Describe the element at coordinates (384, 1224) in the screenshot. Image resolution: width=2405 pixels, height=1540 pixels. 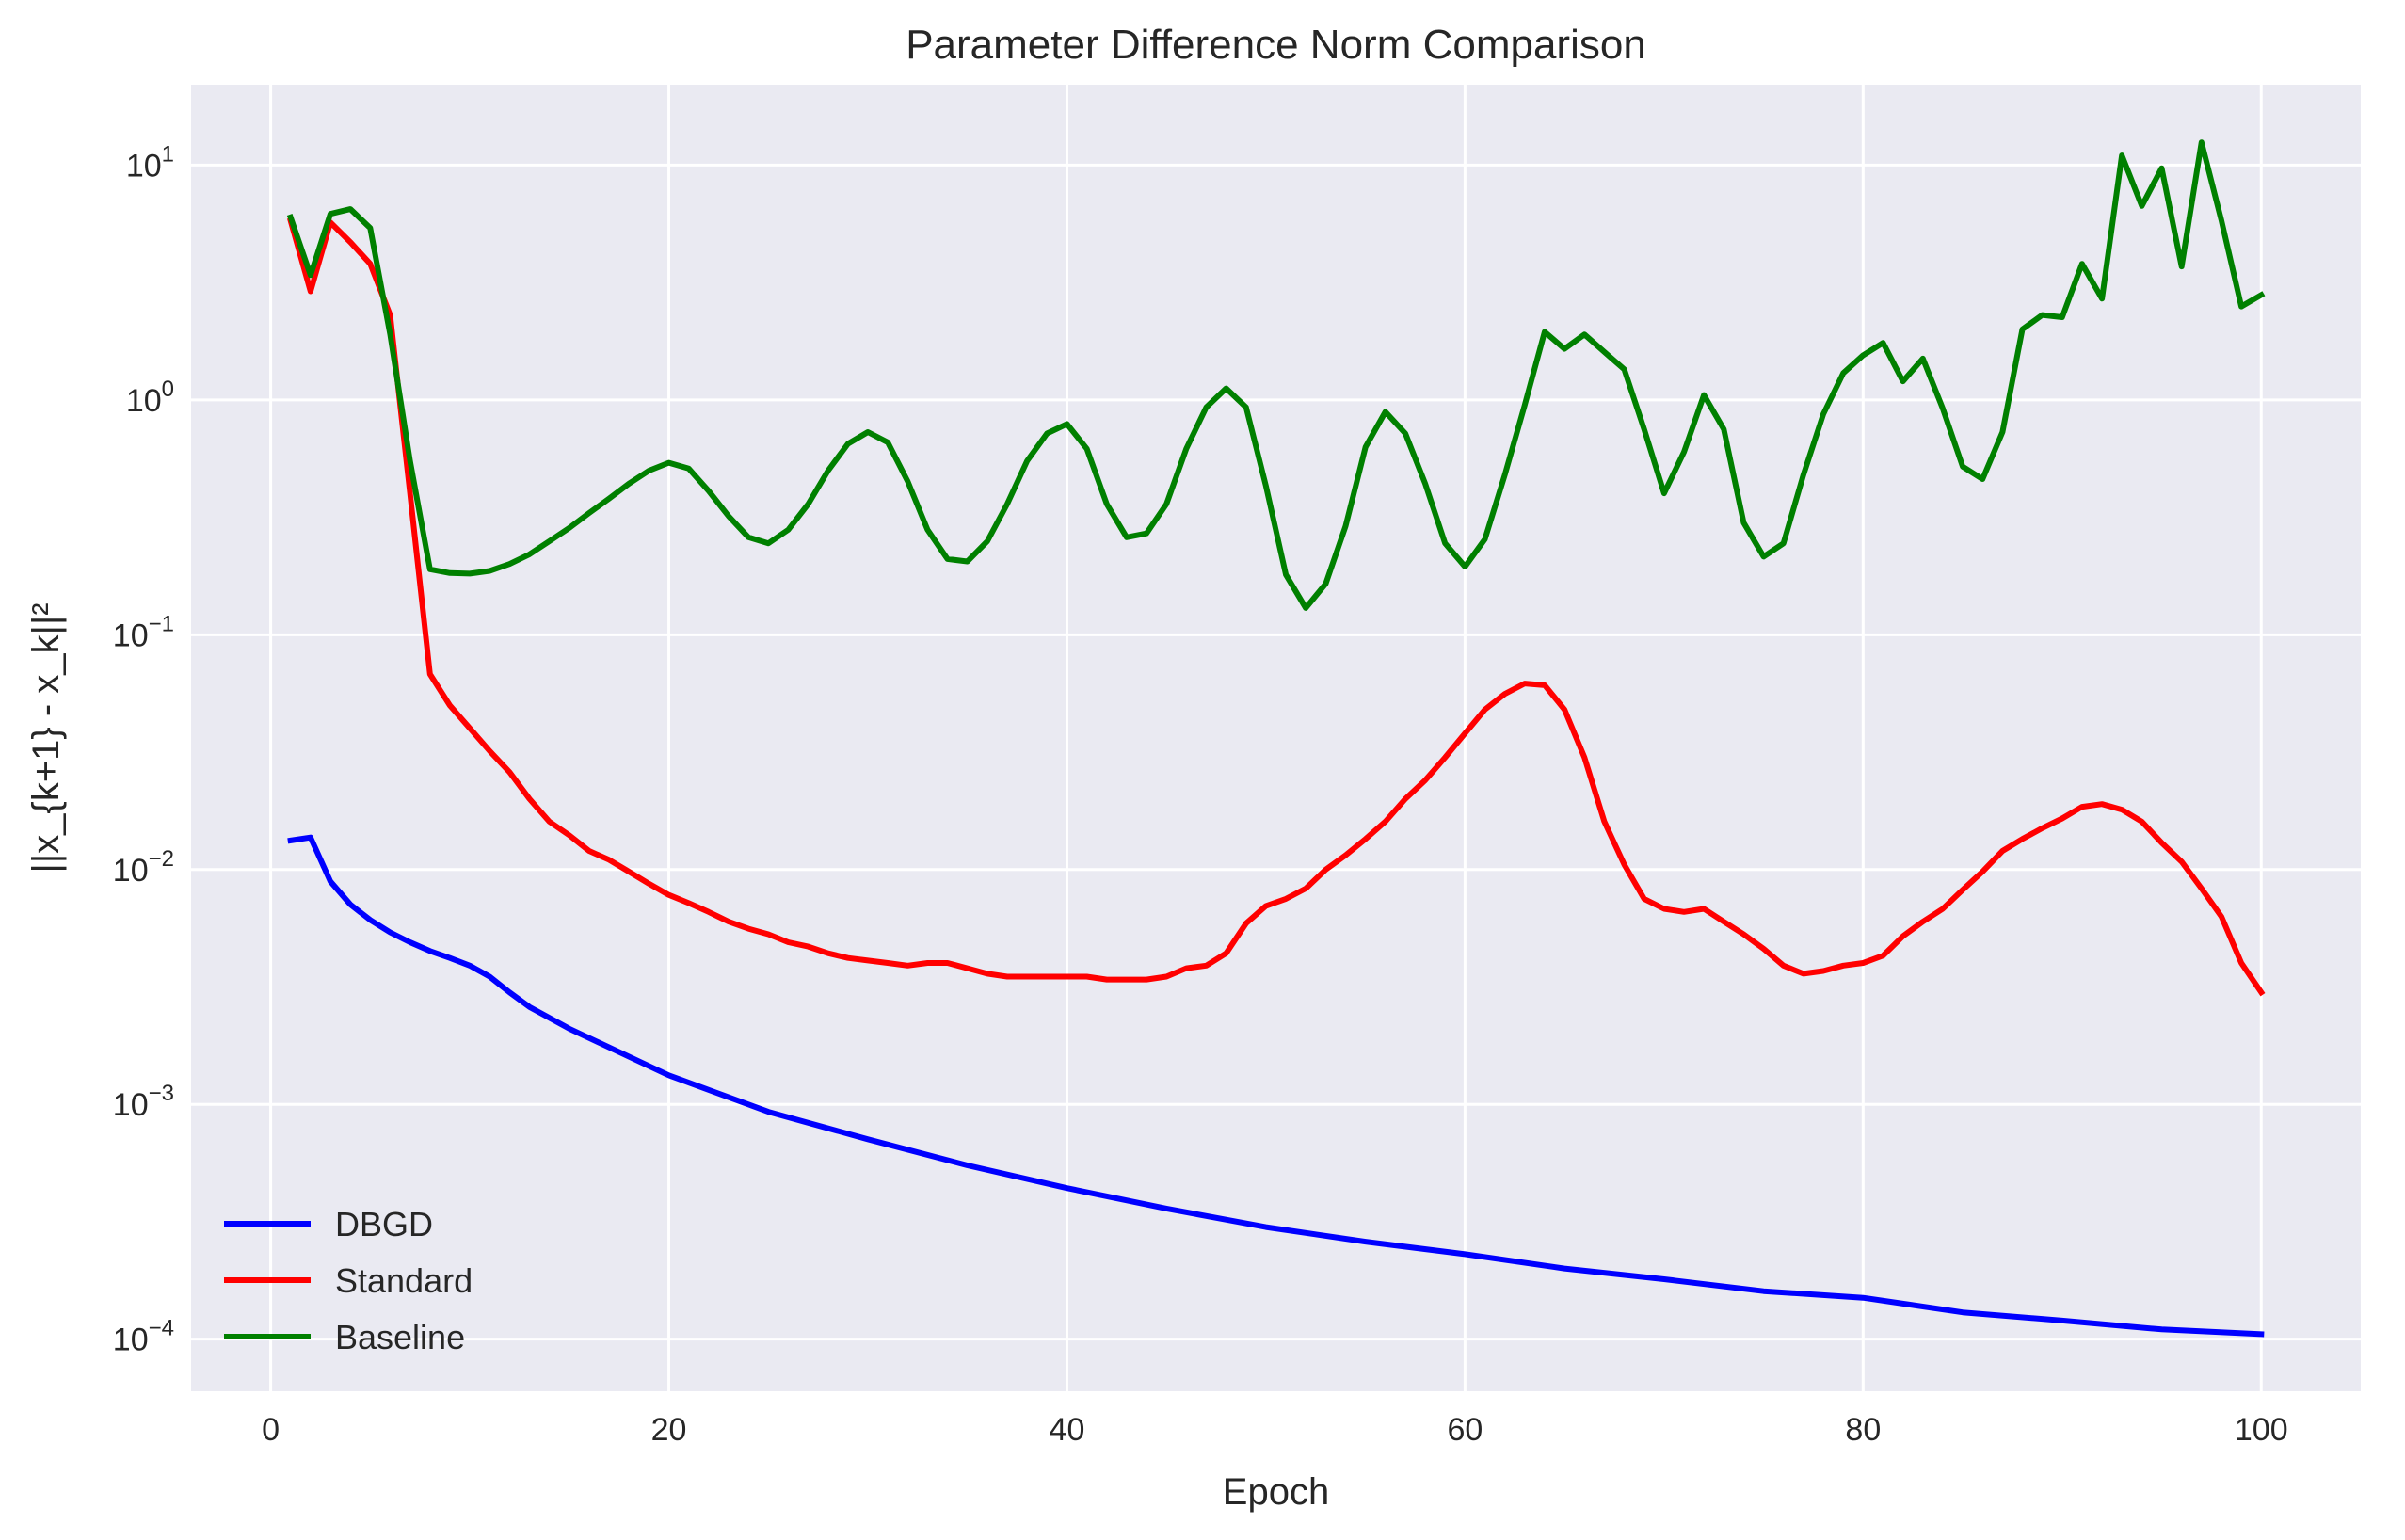
I see `legend-label: DBGD` at that location.